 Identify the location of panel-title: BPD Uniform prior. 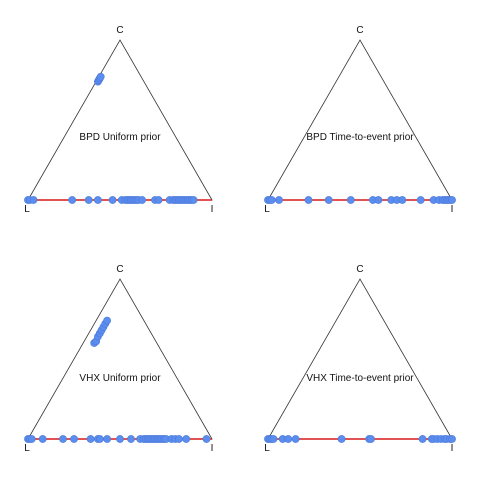
(120, 137).